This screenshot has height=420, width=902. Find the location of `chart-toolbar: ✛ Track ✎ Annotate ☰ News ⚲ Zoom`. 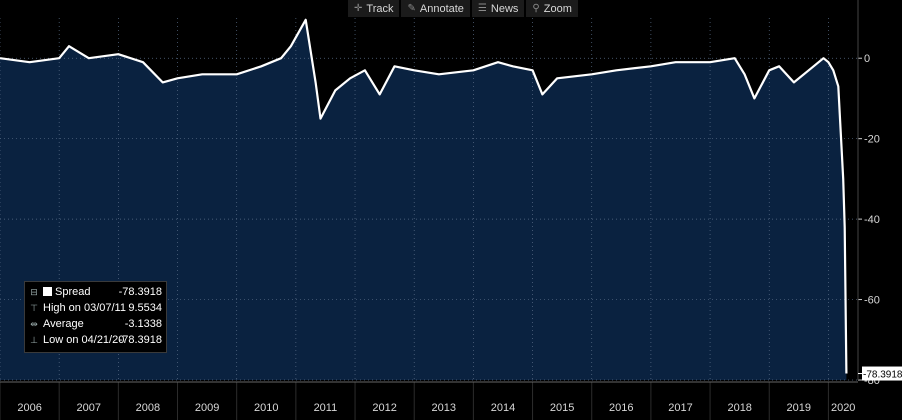

chart-toolbar: ✛ Track ✎ Annotate ☰ News ⚲ Zoom is located at coordinates (463, 8).